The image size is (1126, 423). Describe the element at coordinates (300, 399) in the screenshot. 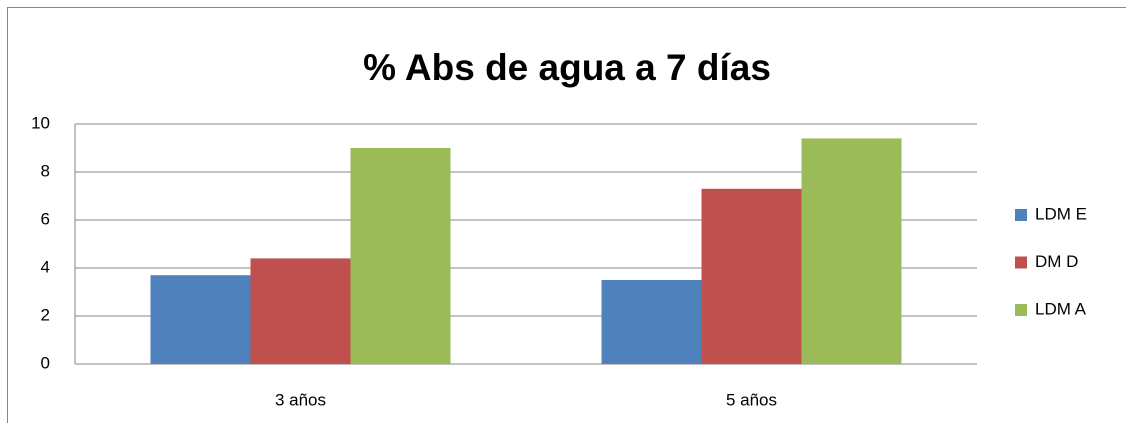

I see `x-tick-label: 3 años` at that location.